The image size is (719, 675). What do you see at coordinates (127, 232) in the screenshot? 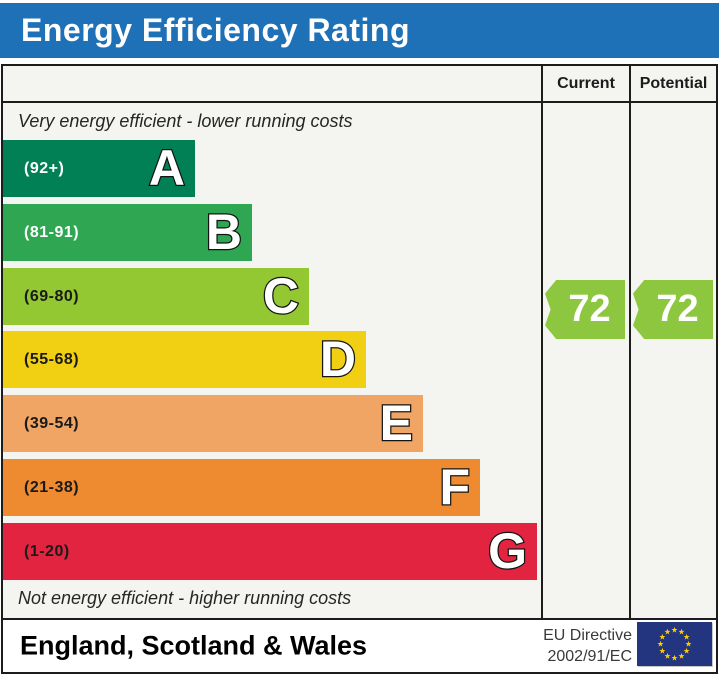
I see `band-B: (81-91) B` at bounding box center [127, 232].